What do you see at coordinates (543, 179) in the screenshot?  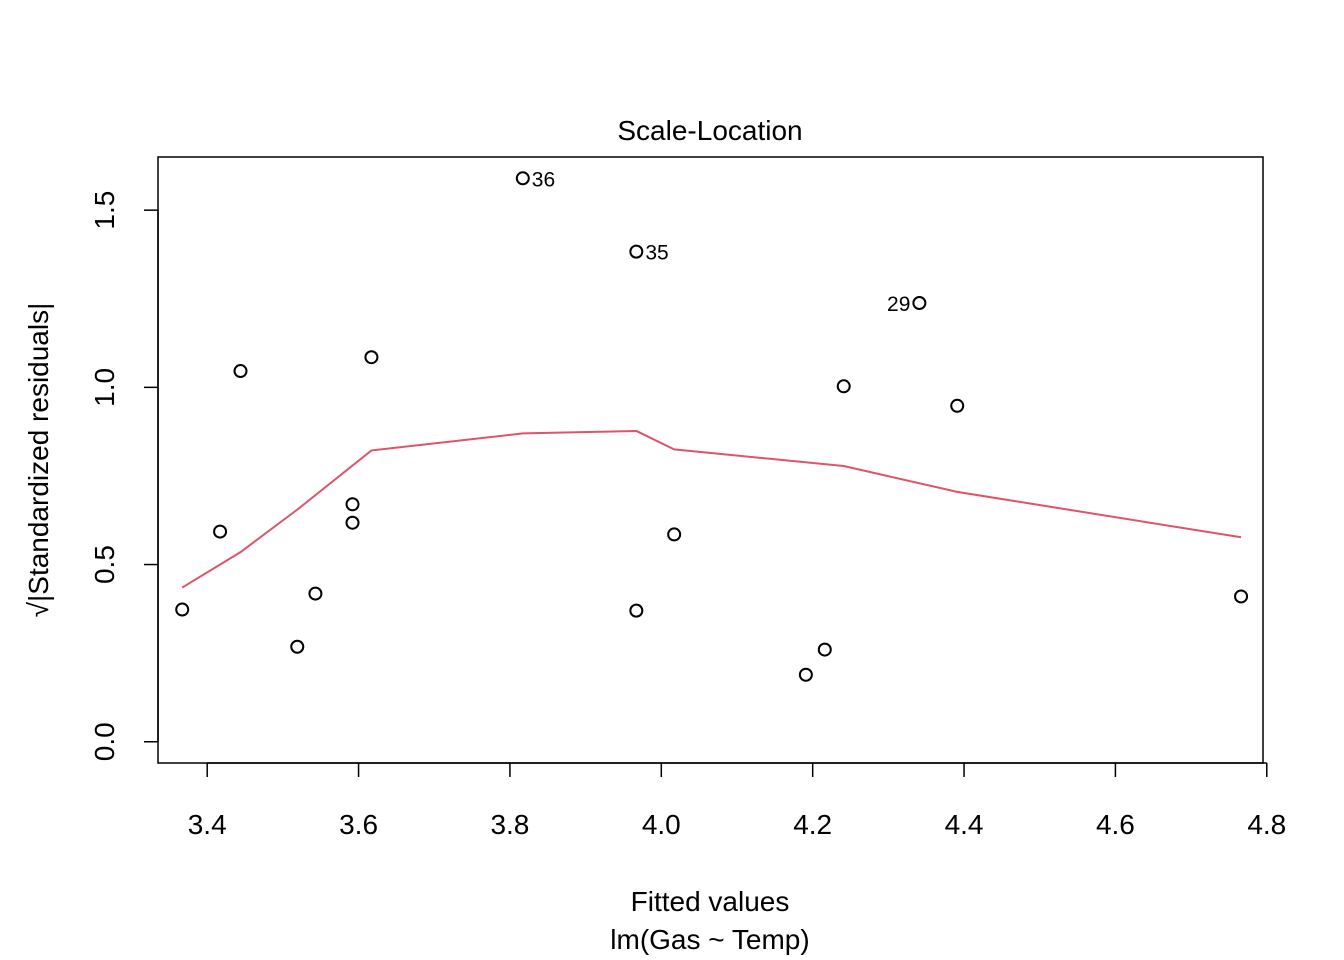 I see `point-label: 36` at bounding box center [543, 179].